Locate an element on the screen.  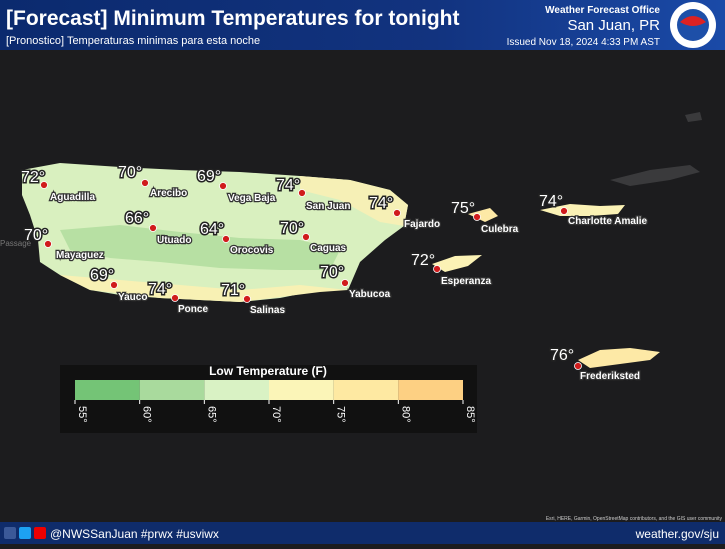
temperature: 75° is located at coordinates (463, 208).